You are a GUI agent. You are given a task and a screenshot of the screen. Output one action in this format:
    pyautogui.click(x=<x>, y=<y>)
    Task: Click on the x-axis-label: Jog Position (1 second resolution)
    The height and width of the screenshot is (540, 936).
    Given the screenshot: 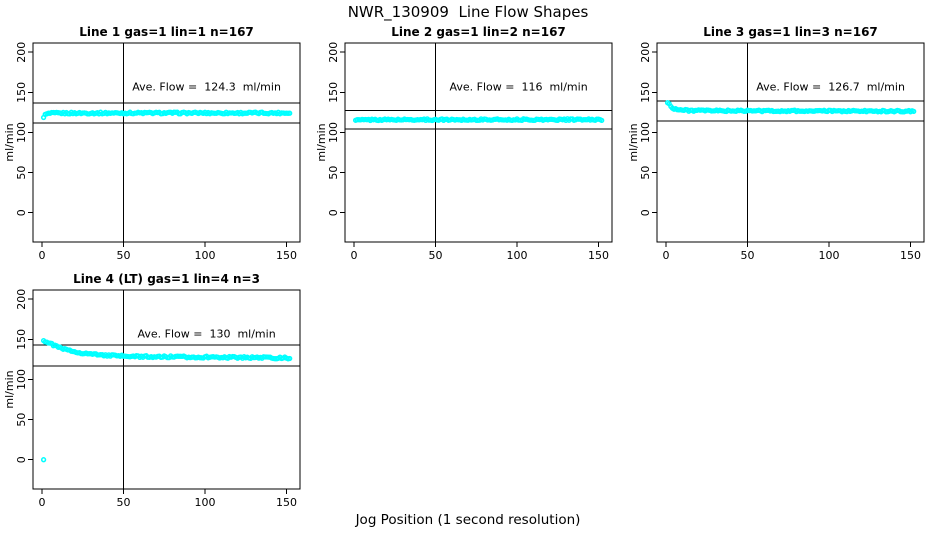 What is the action you would take?
    pyautogui.click(x=468, y=520)
    